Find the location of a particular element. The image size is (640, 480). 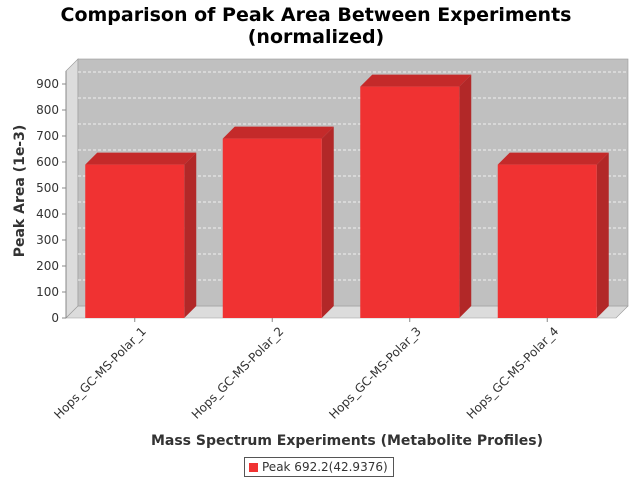

y-tick-label: 800 is located at coordinates (47, 110).